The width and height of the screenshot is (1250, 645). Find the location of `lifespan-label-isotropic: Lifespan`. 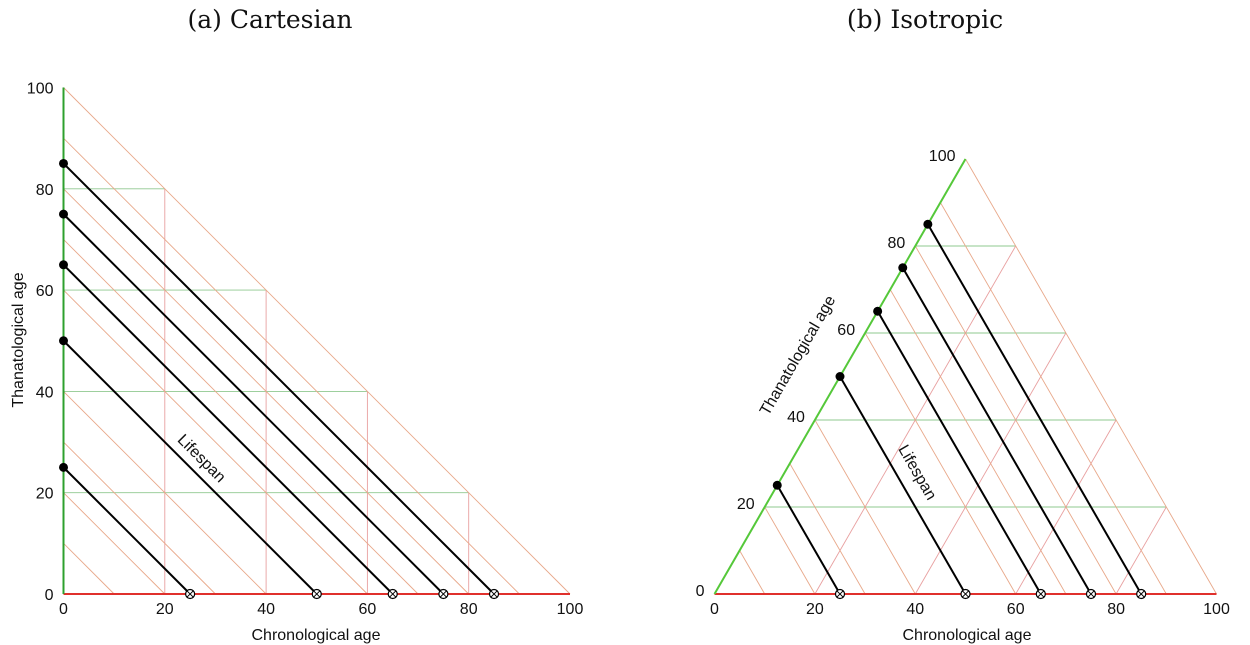

lifespan-label-isotropic: Lifespan is located at coordinates (916, 472).